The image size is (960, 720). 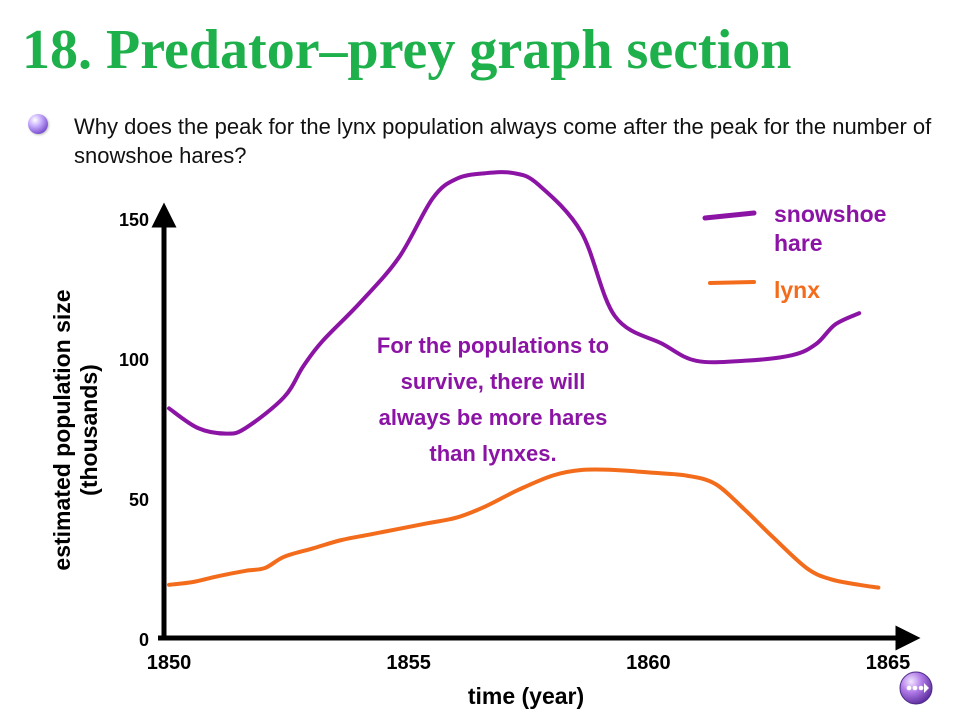 What do you see at coordinates (916, 690) in the screenshot?
I see `ellipsis-forward-icon` at bounding box center [916, 690].